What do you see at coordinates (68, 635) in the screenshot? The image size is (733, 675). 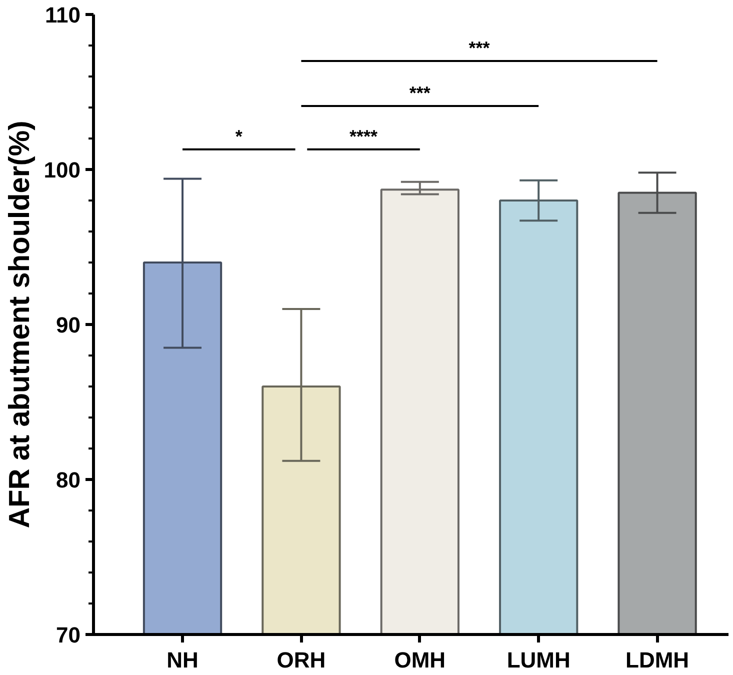 I see `y-tick-label: 70` at bounding box center [68, 635].